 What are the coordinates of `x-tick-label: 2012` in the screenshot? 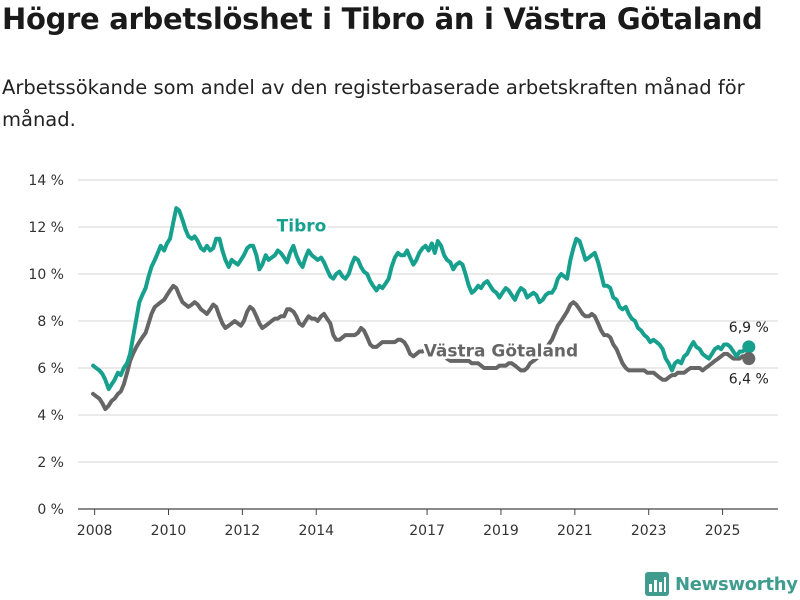 It's located at (243, 531).